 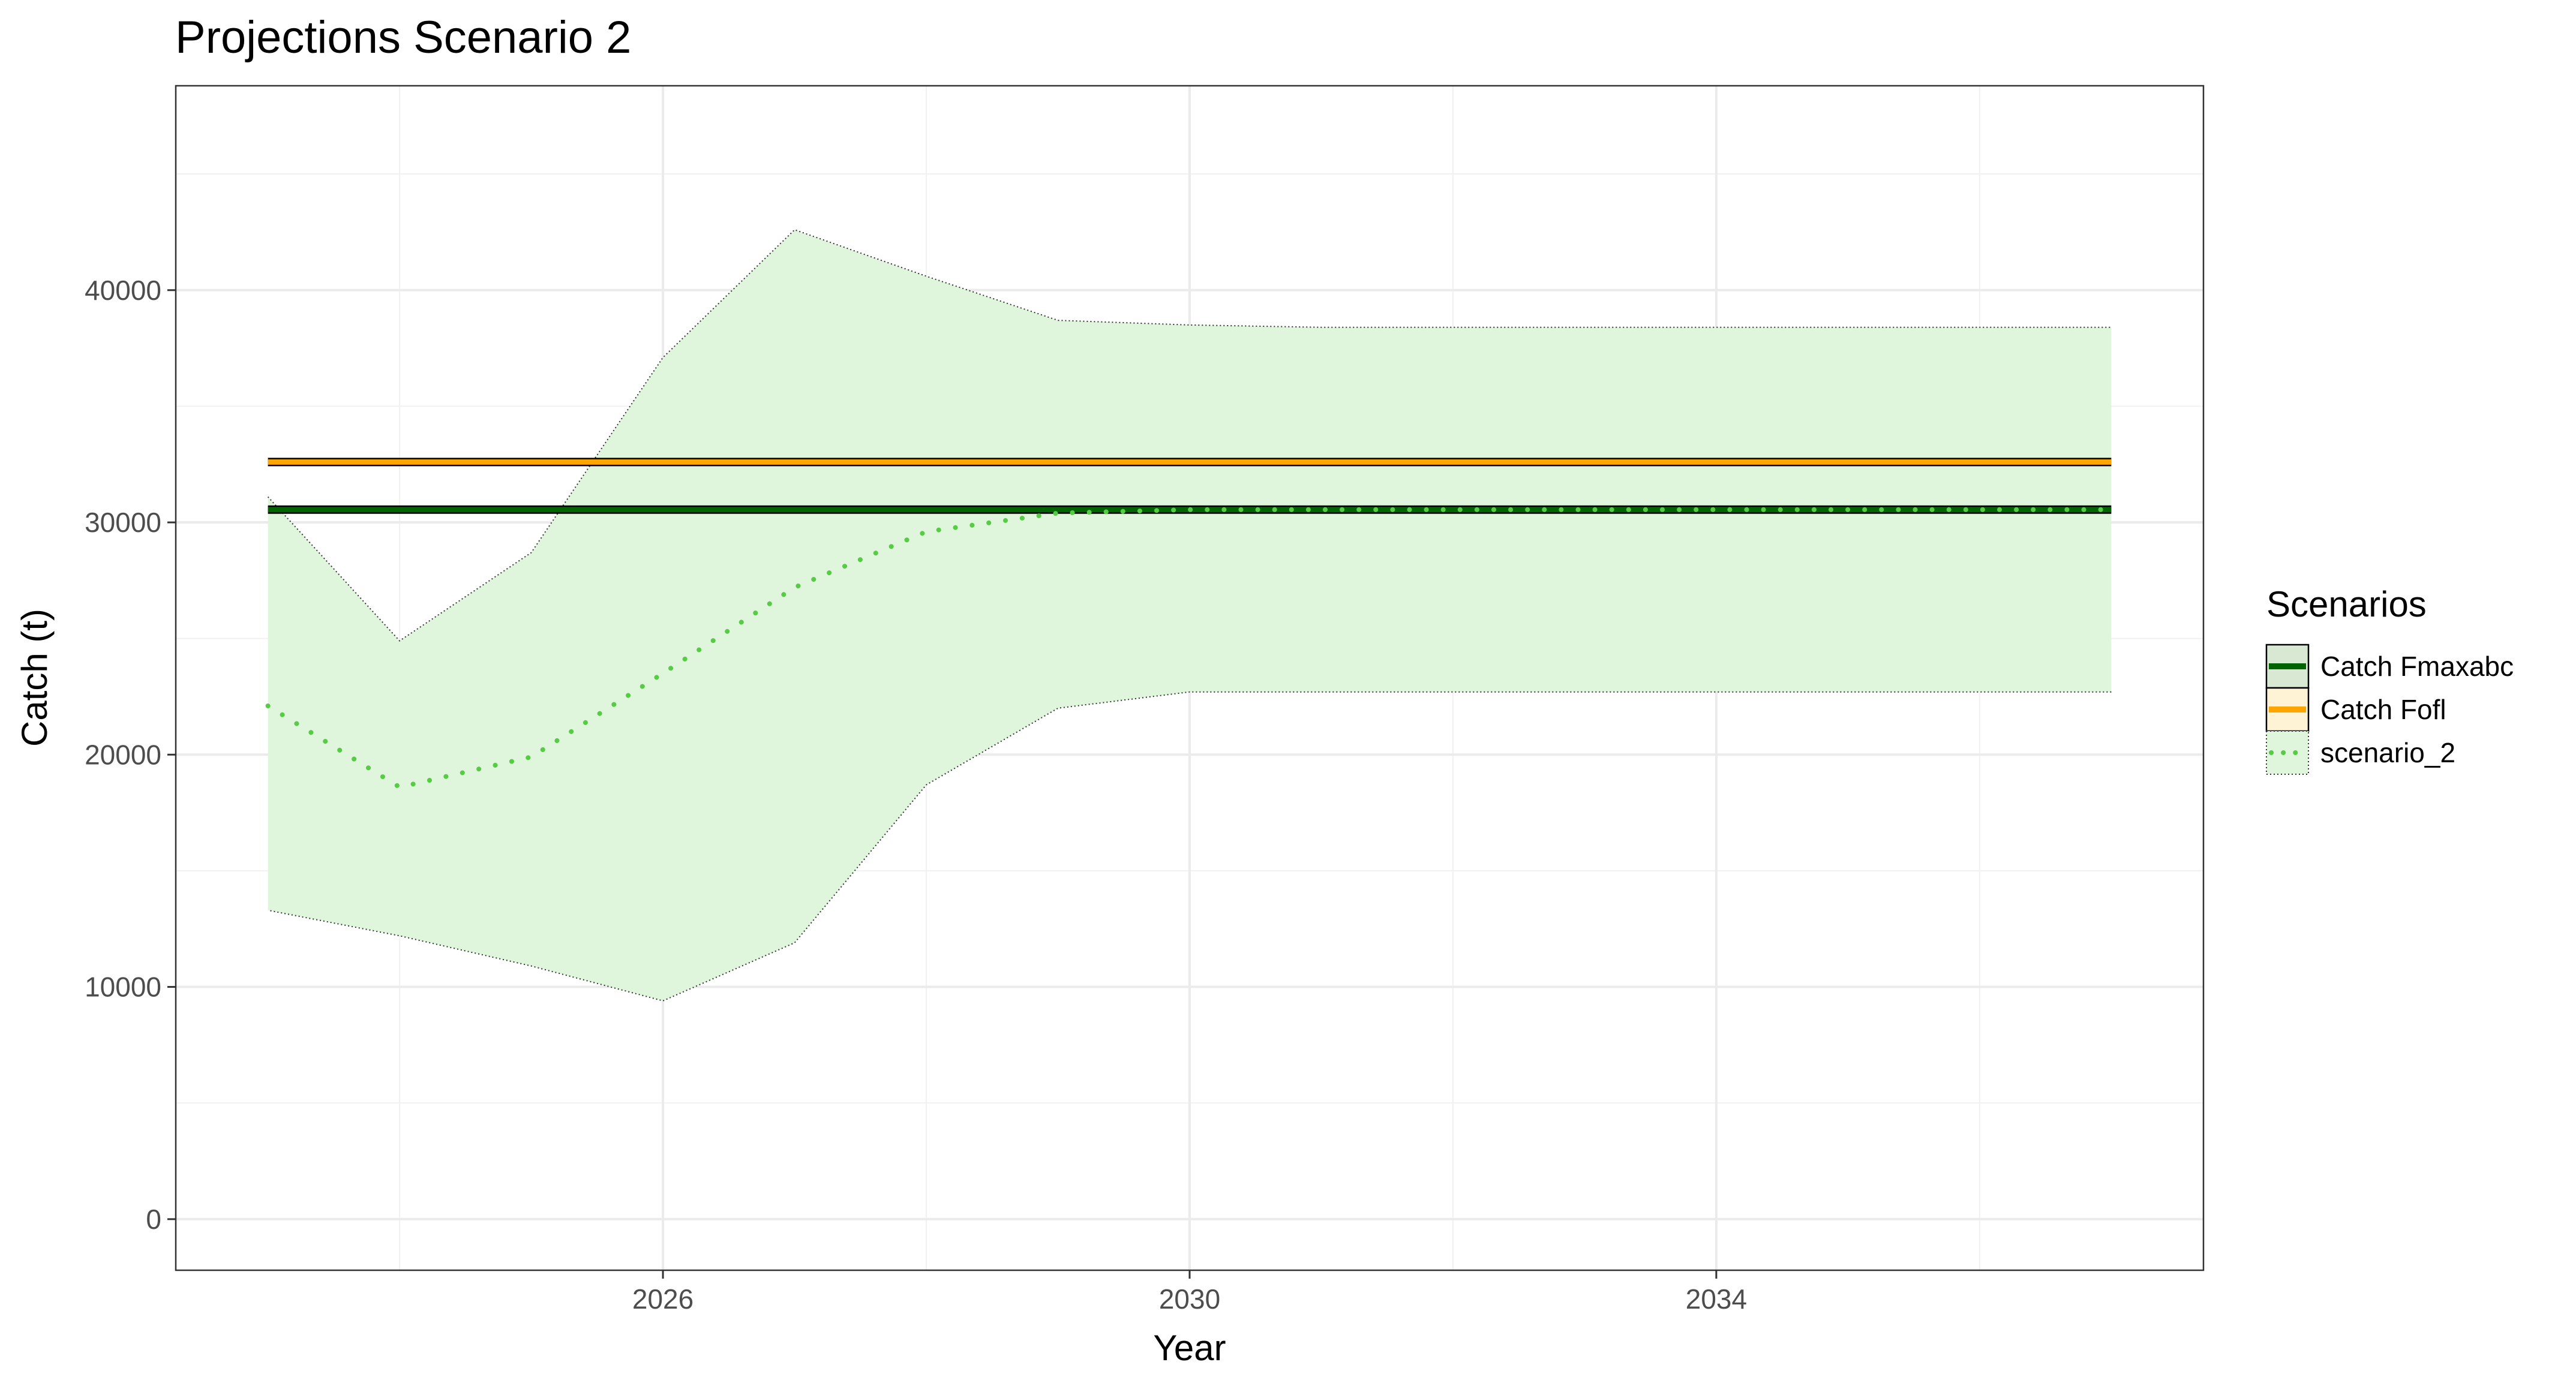 What do you see at coordinates (2417, 667) in the screenshot?
I see `legend-label: Catch Fmaxabc` at bounding box center [2417, 667].